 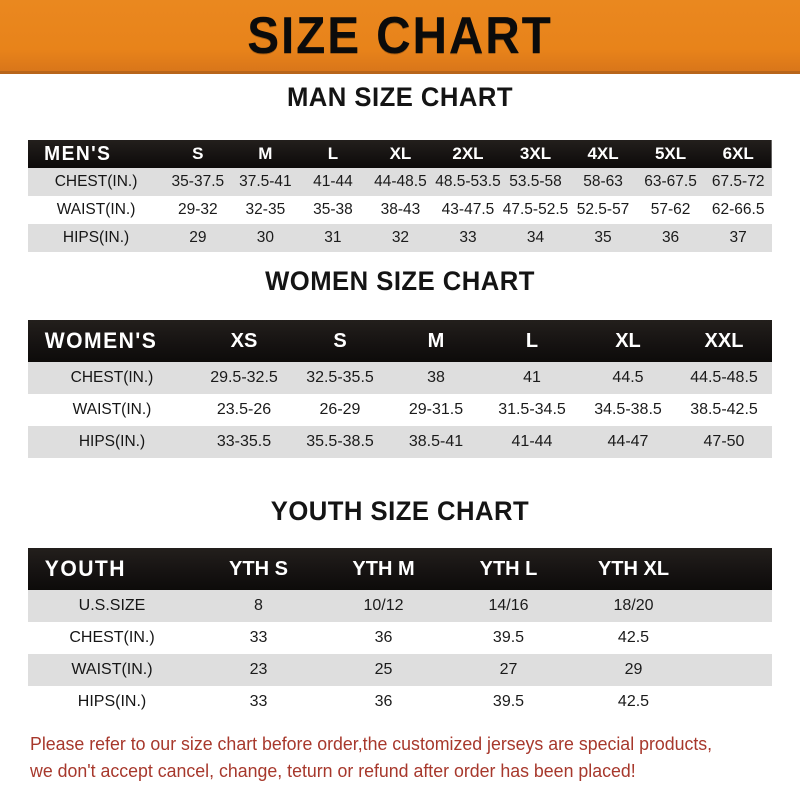 What do you see at coordinates (258, 670) in the screenshot?
I see `youth-waist-s: 23` at bounding box center [258, 670].